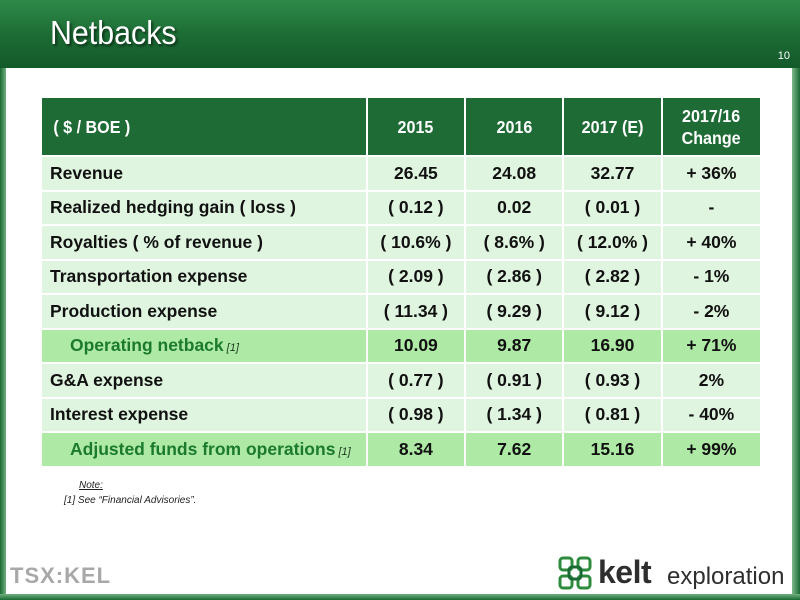 This screenshot has height=600, width=800. Describe the element at coordinates (575, 573) in the screenshot. I see `celtic-knot-icon` at that location.